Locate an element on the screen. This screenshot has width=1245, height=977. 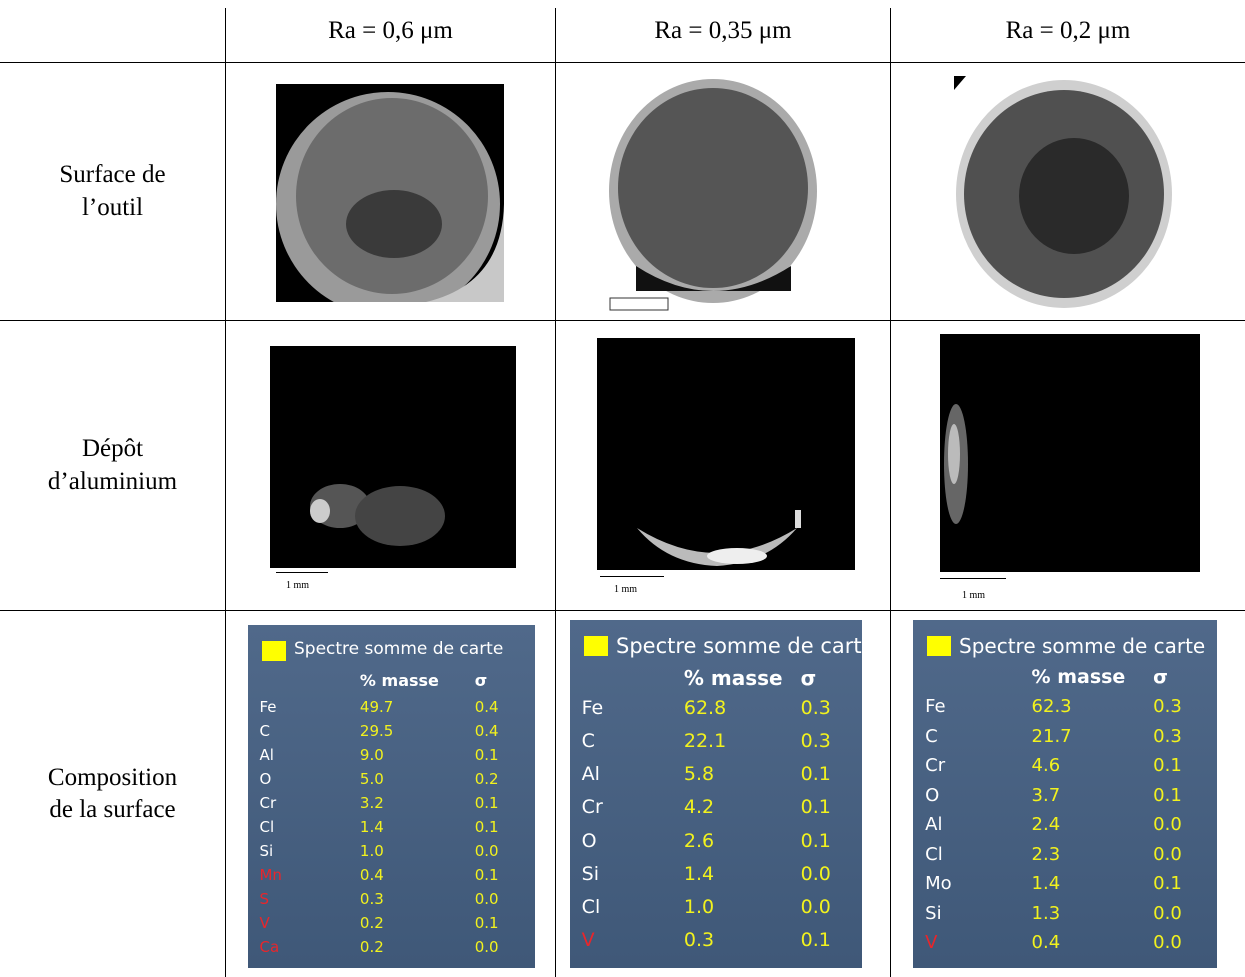
mass-value: 21.7 is located at coordinates (1051, 736).